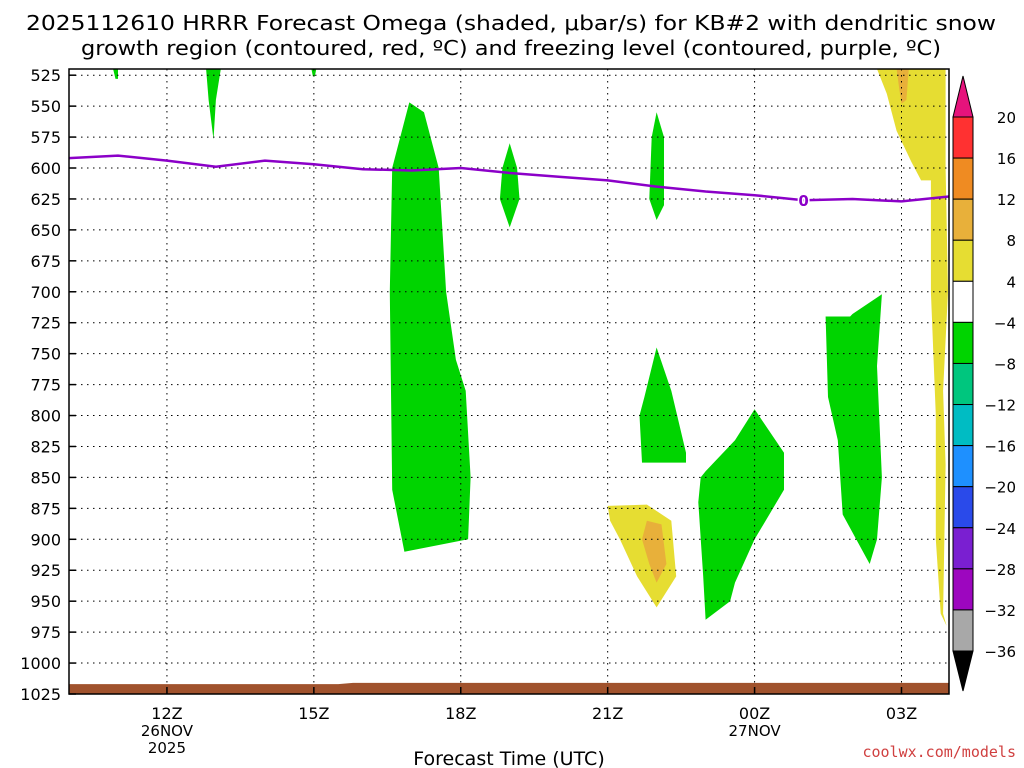 This screenshot has width=1024, height=768. What do you see at coordinates (607, 713) in the screenshot?
I see `x-tick-label: 21Z` at bounding box center [607, 713].